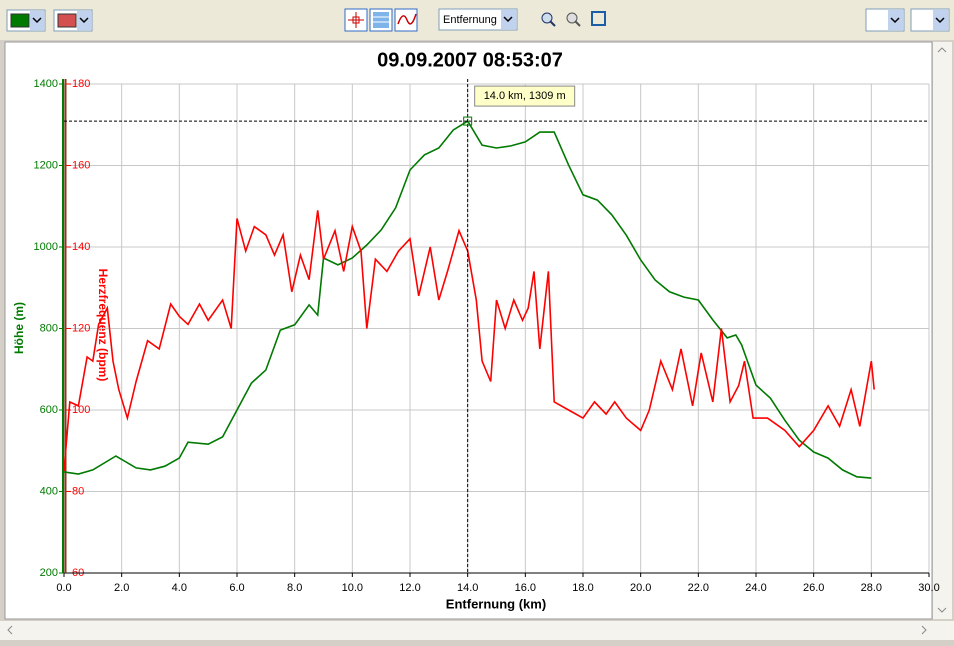 Image resolution: width=954 pixels, height=646 pixels. What do you see at coordinates (871, 588) in the screenshot?
I see `x-tick-label: 28.0` at bounding box center [871, 588].